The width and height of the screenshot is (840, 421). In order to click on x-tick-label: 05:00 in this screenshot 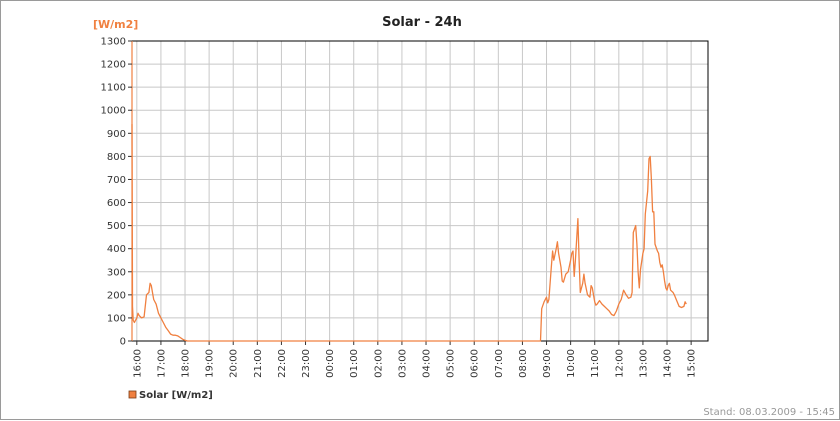, I will do `click(451, 363)`.